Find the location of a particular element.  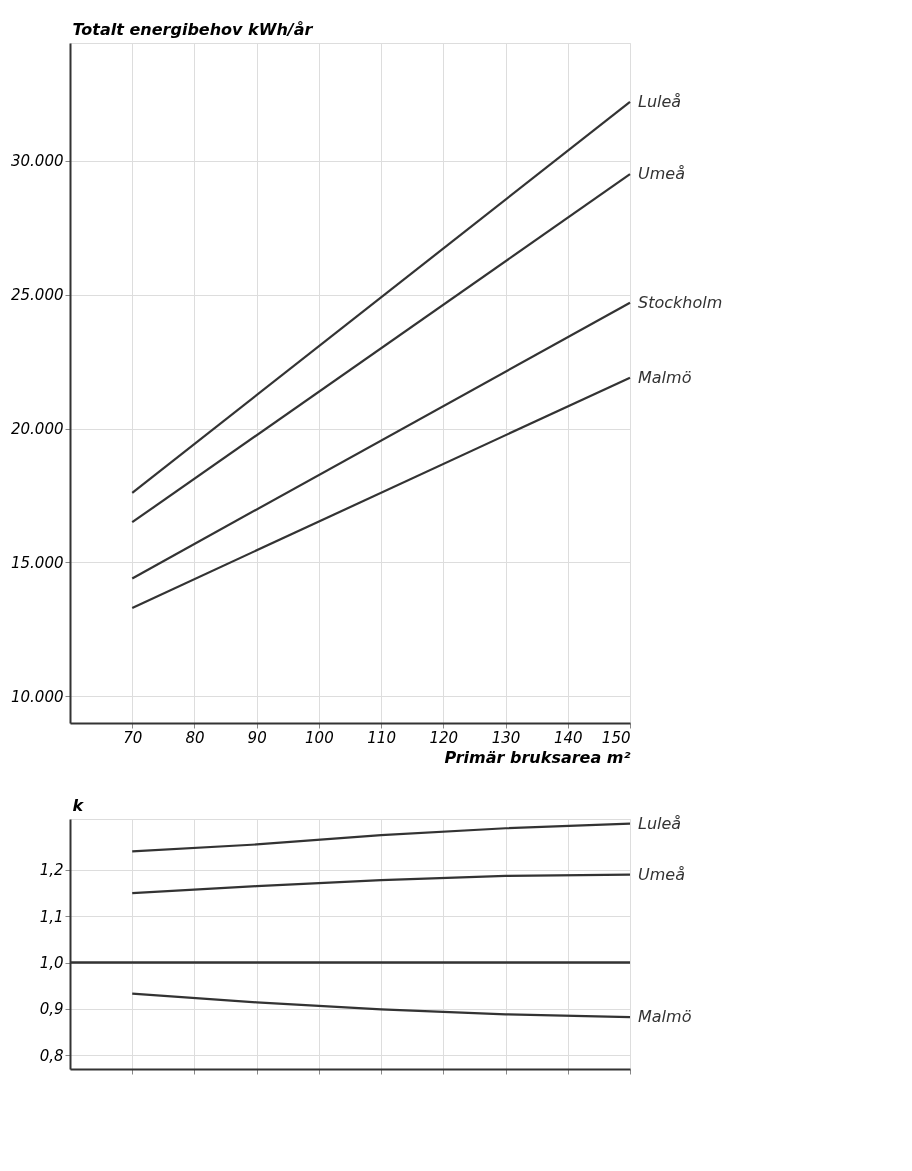

x-tick-label: 100 is located at coordinates (319, 737).